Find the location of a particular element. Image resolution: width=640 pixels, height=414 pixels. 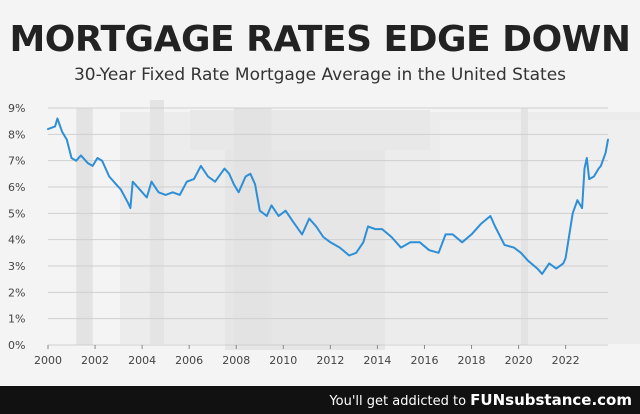

x-tick-label: 2000 is located at coordinates (48, 360).